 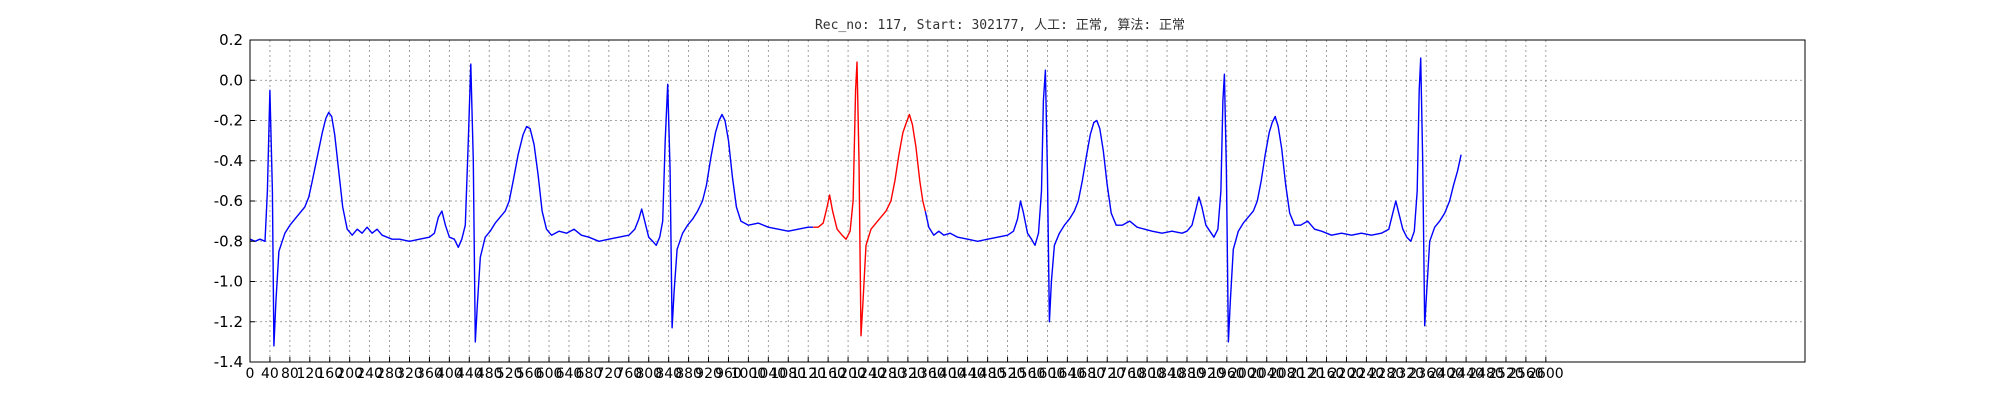 What do you see at coordinates (788, 374) in the screenshot?
I see `x-tick-label: 1080` at bounding box center [788, 374].